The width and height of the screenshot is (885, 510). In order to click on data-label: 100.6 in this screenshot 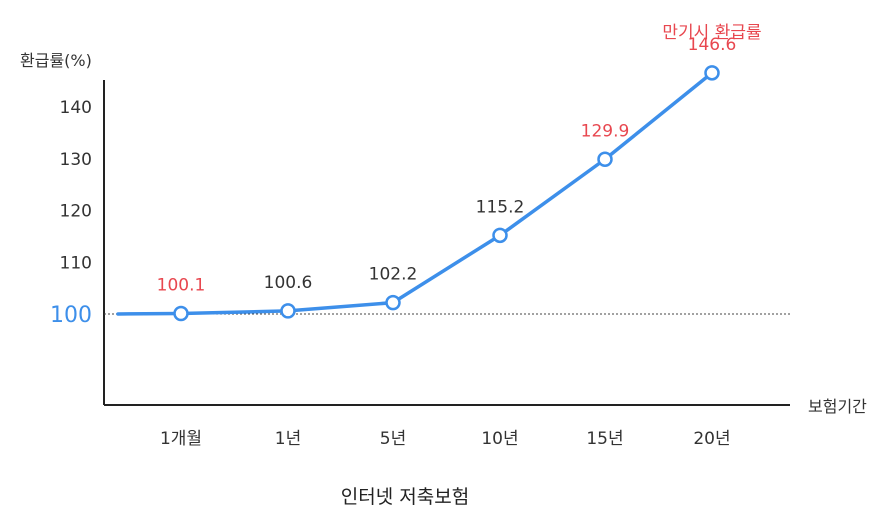, I will do `click(288, 283)`.